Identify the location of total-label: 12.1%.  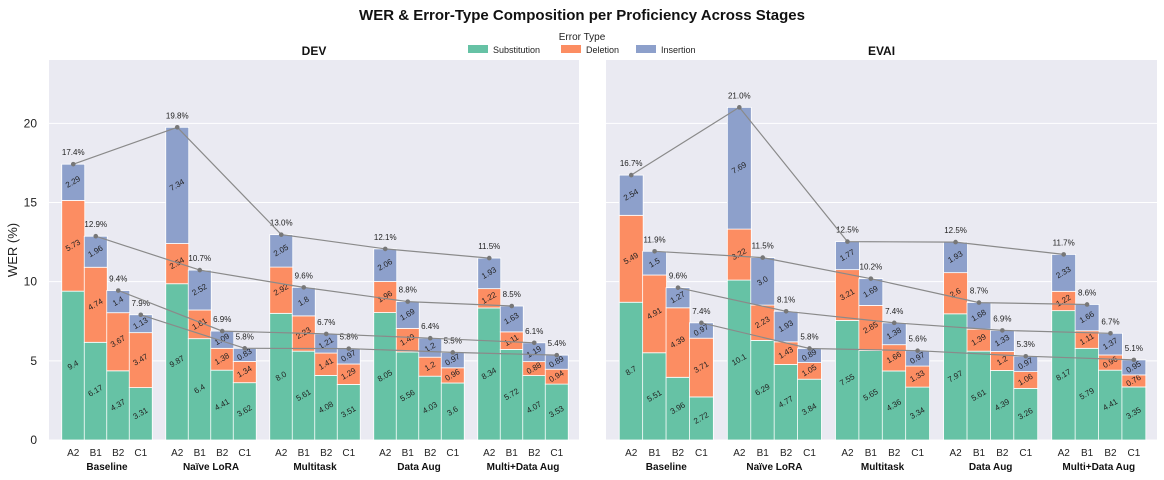
(385, 237).